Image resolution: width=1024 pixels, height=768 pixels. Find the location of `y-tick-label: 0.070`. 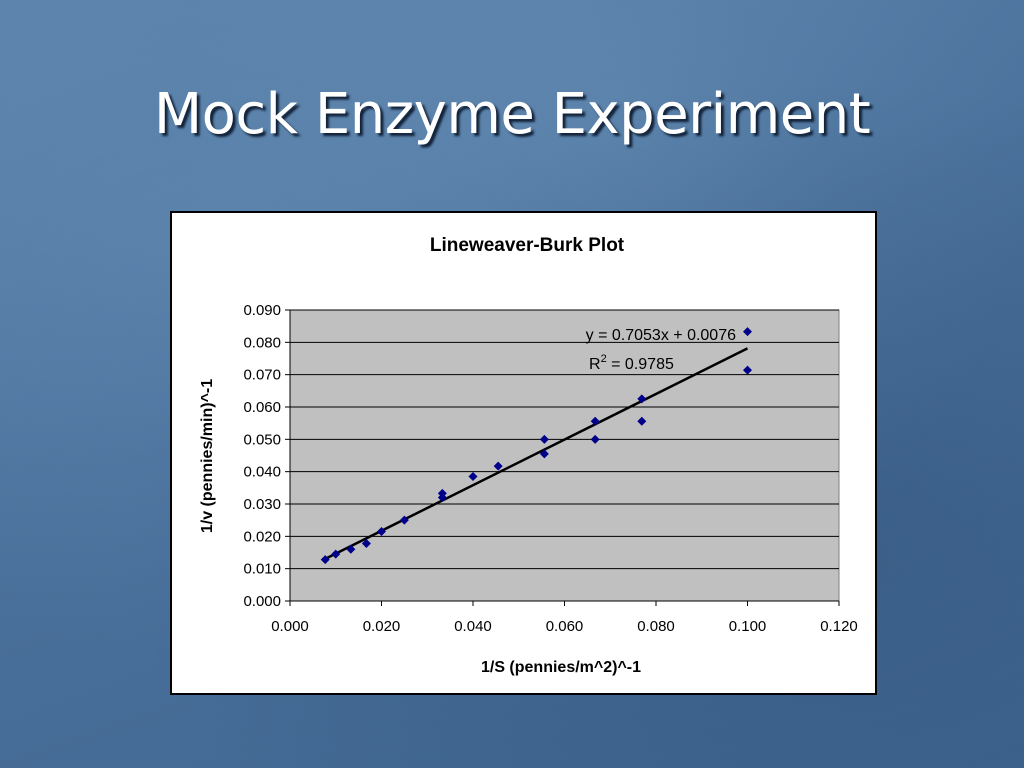

y-tick-label: 0.070 is located at coordinates (262, 375).